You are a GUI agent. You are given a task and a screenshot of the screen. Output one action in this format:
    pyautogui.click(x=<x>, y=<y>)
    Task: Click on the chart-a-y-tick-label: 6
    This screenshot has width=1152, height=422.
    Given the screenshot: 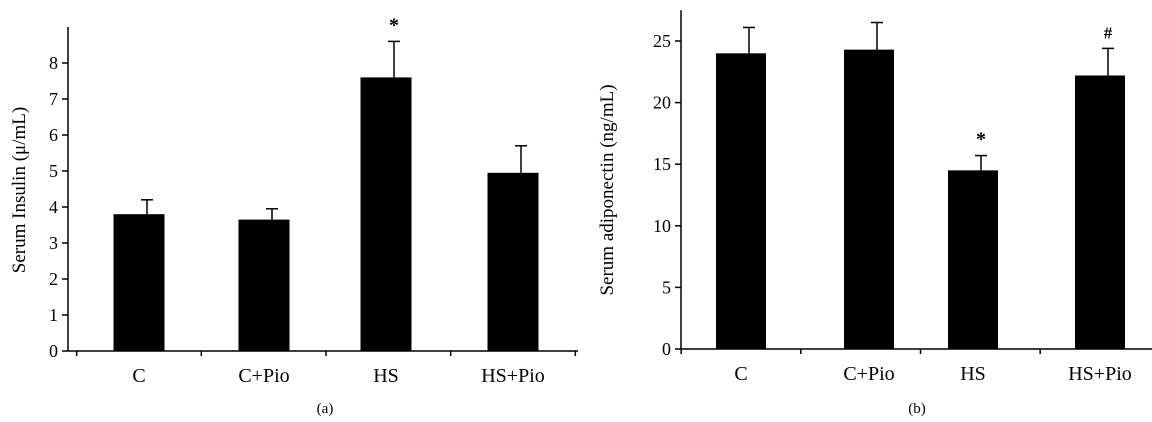 What is the action you would take?
    pyautogui.click(x=53, y=135)
    